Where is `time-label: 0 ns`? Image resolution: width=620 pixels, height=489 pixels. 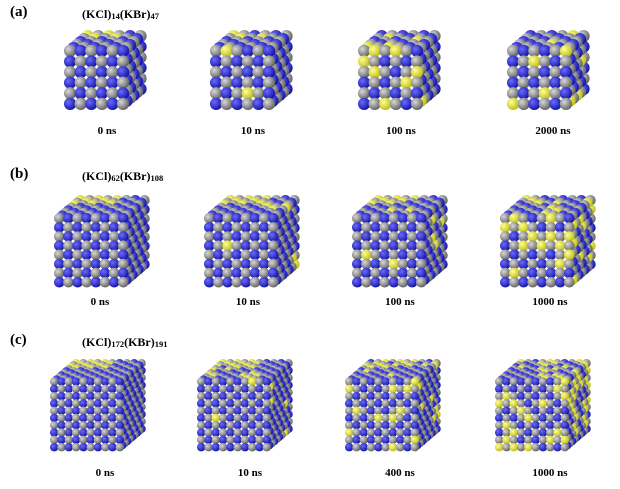 time-label: 0 ns is located at coordinates (100, 302).